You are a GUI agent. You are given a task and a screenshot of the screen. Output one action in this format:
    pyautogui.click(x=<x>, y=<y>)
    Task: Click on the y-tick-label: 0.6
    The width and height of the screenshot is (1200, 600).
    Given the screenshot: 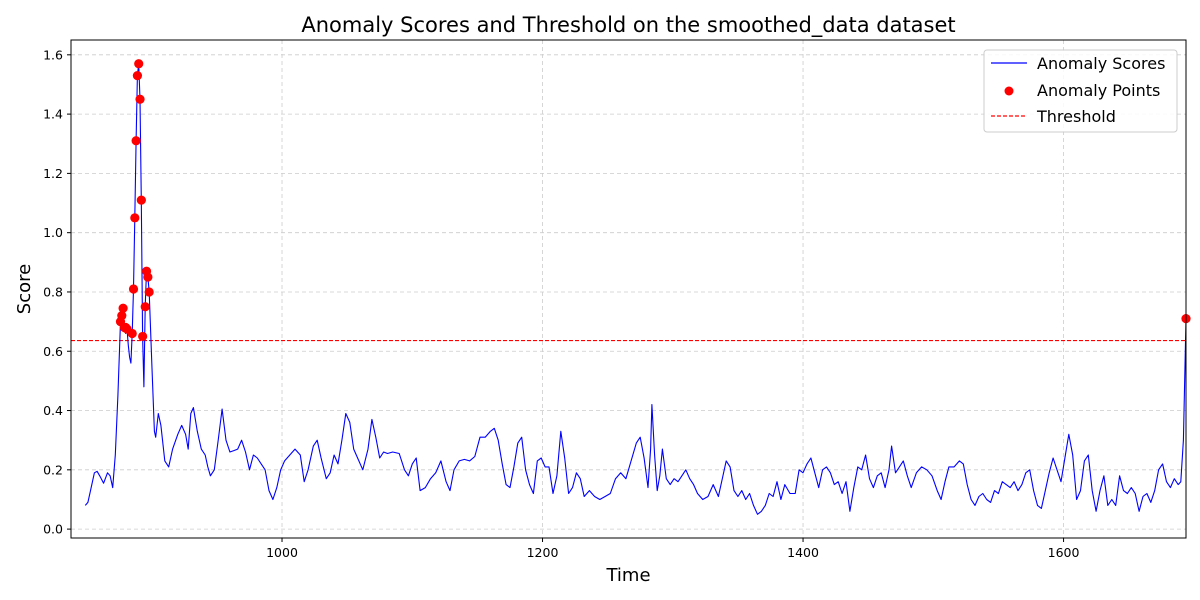 What is the action you would take?
    pyautogui.click(x=53, y=351)
    